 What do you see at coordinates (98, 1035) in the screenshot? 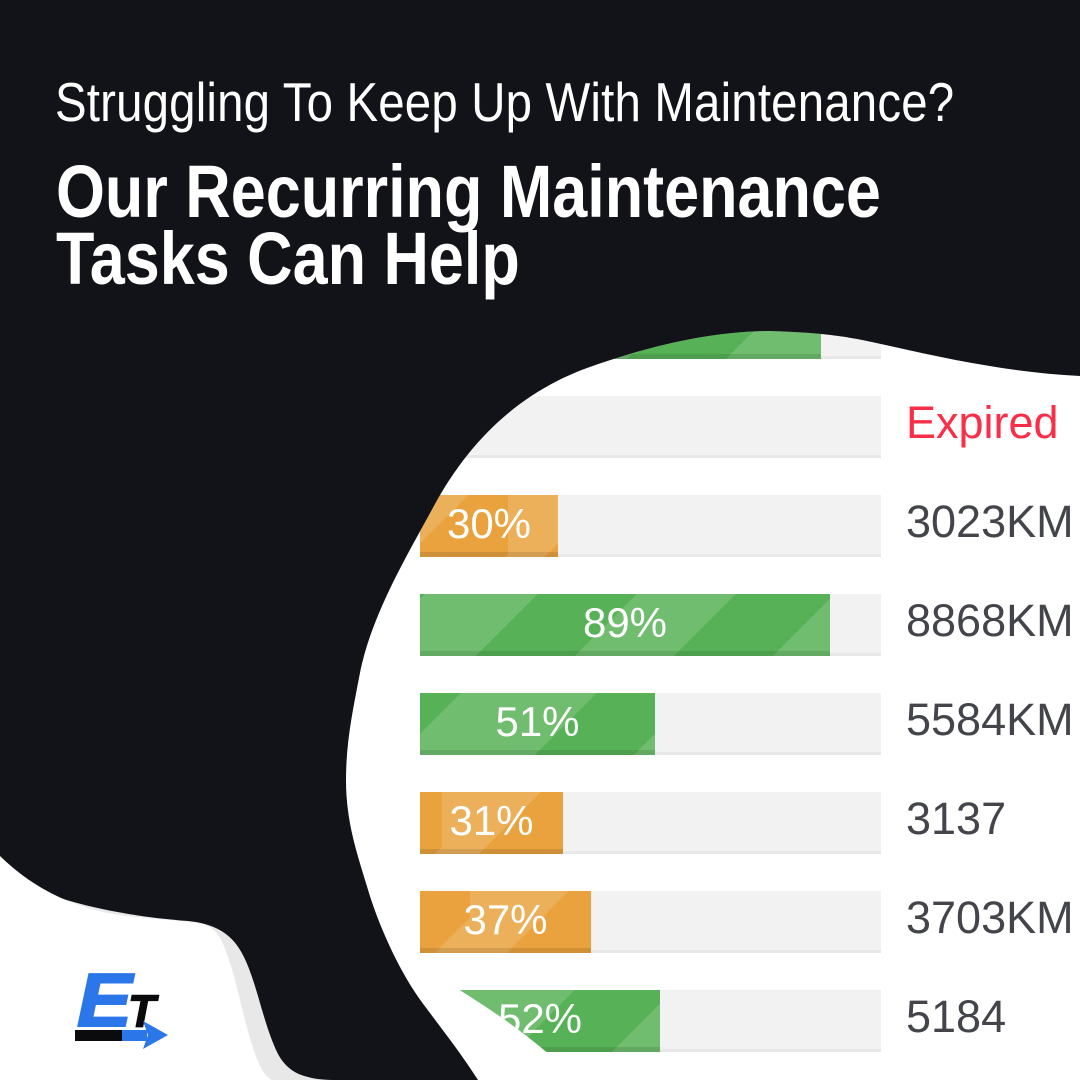
I see `logo-underline-black-bar` at bounding box center [98, 1035].